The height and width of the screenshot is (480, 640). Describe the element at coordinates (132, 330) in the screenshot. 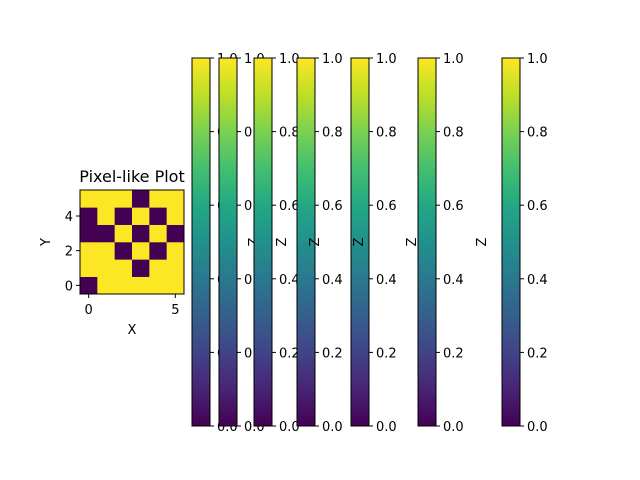

I see `x-axis-label: X` at that location.